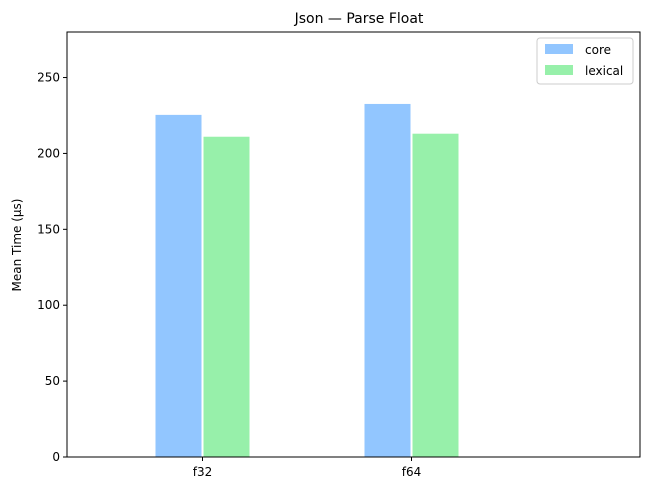 This screenshot has width=651, height=491. I want to click on y-tick-label: 0, so click(56, 457).